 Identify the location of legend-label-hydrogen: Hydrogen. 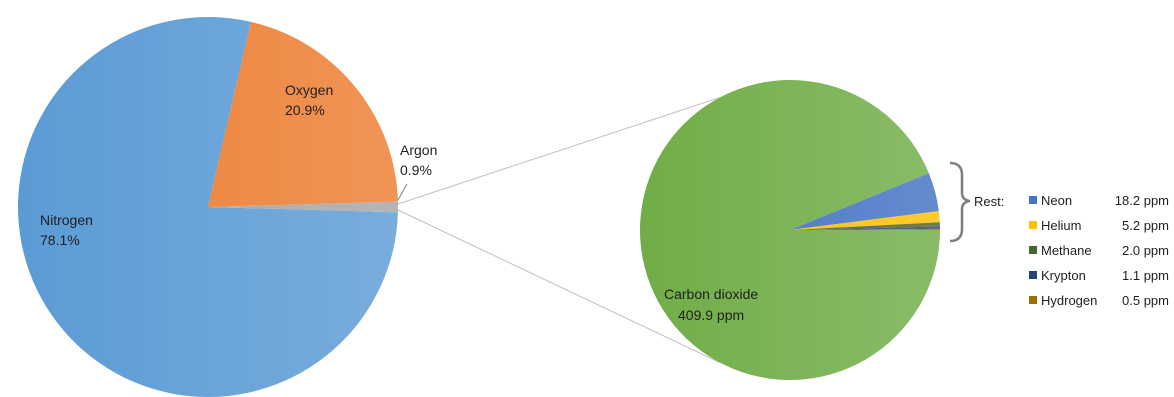
(1069, 300).